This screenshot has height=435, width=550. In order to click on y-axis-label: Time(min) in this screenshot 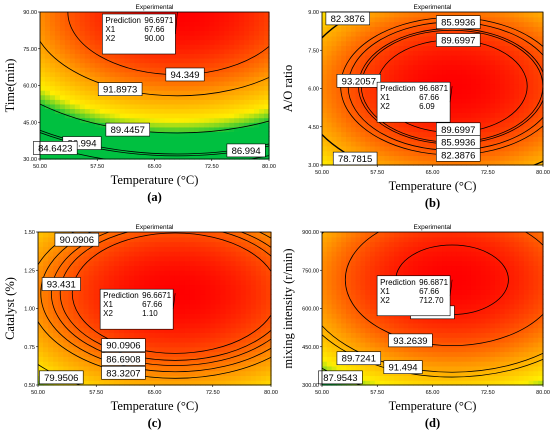, I will do `click(10, 86)`.